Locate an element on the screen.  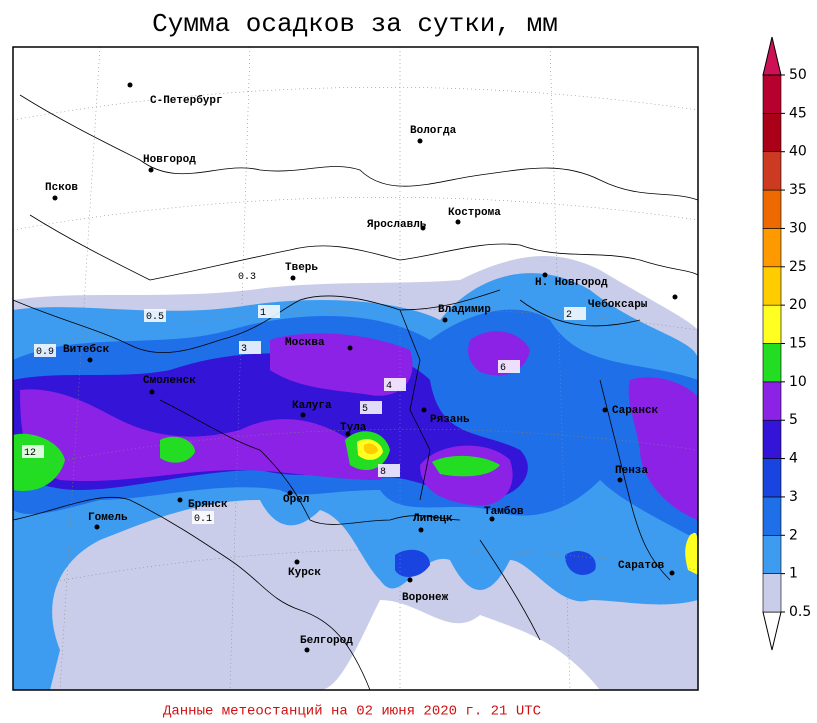
city-label: Липецк is located at coordinates (433, 519).